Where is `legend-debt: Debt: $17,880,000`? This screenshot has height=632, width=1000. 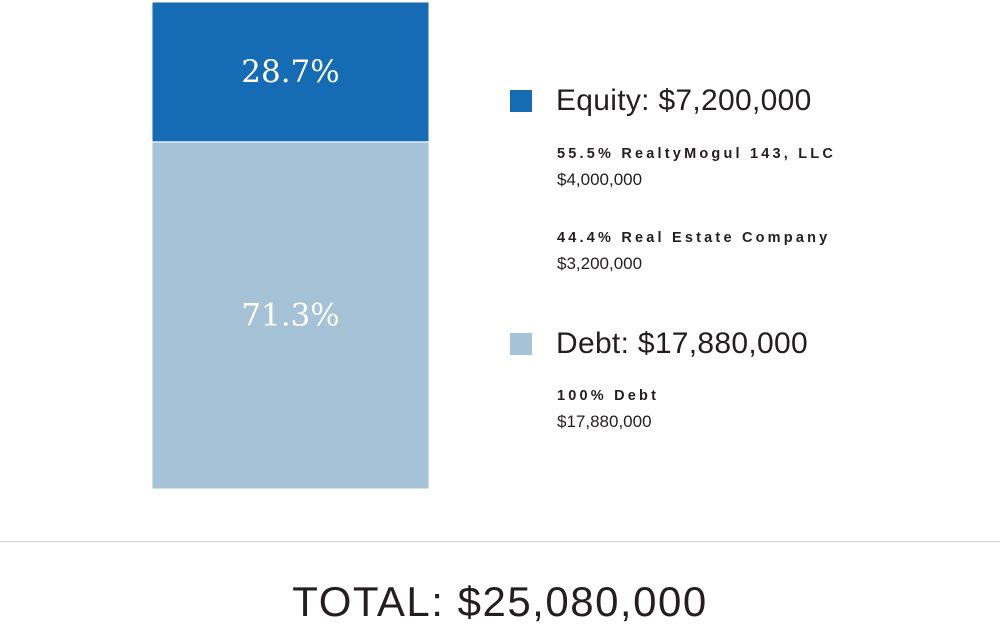
legend-debt: Debt: $17,880,000 is located at coordinates (659, 344).